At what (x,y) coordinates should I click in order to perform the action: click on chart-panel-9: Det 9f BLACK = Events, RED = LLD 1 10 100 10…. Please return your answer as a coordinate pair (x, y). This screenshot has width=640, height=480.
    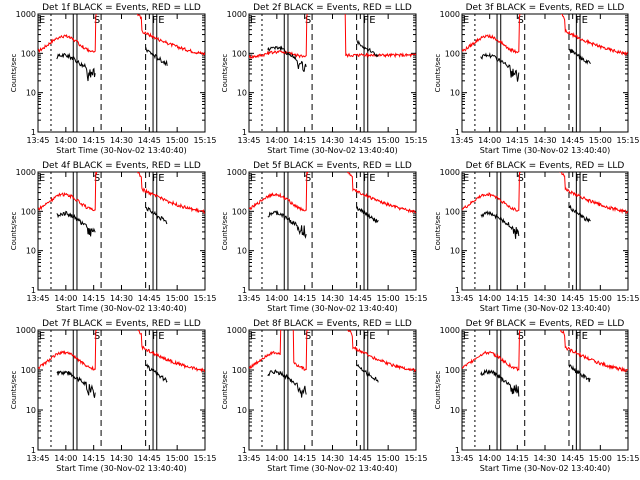
    Looking at the image, I should click on (537, 396).